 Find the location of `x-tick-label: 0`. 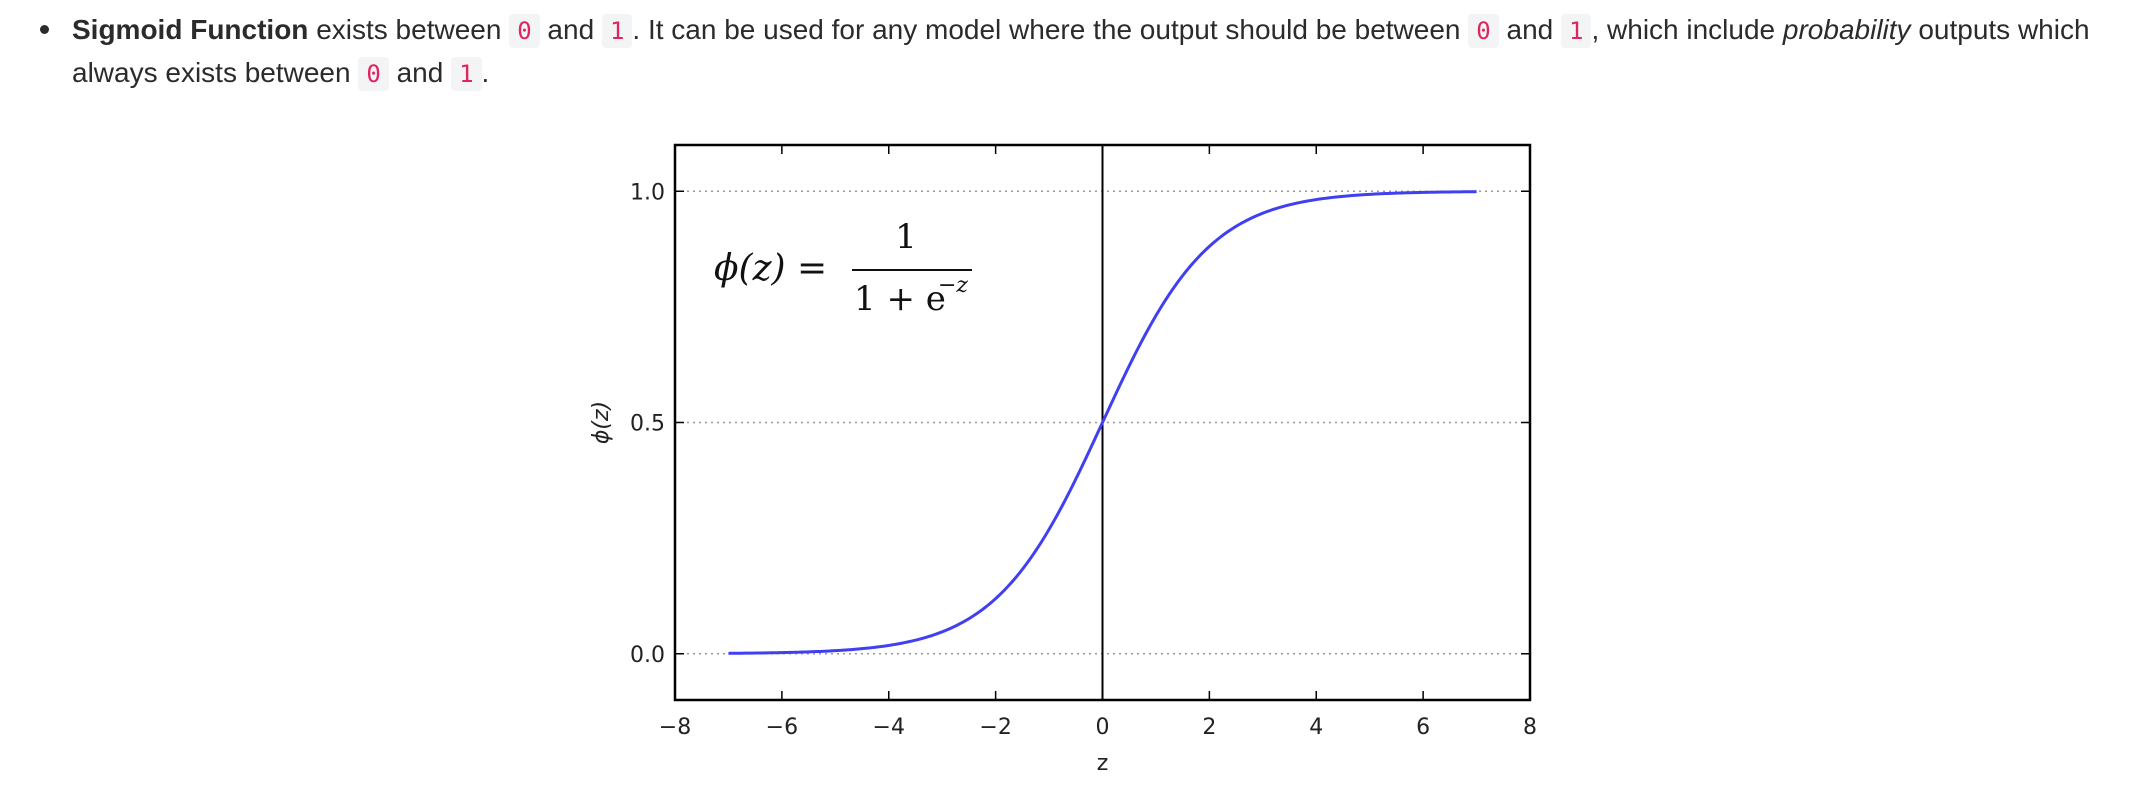

x-tick-label: 0 is located at coordinates (1103, 727).